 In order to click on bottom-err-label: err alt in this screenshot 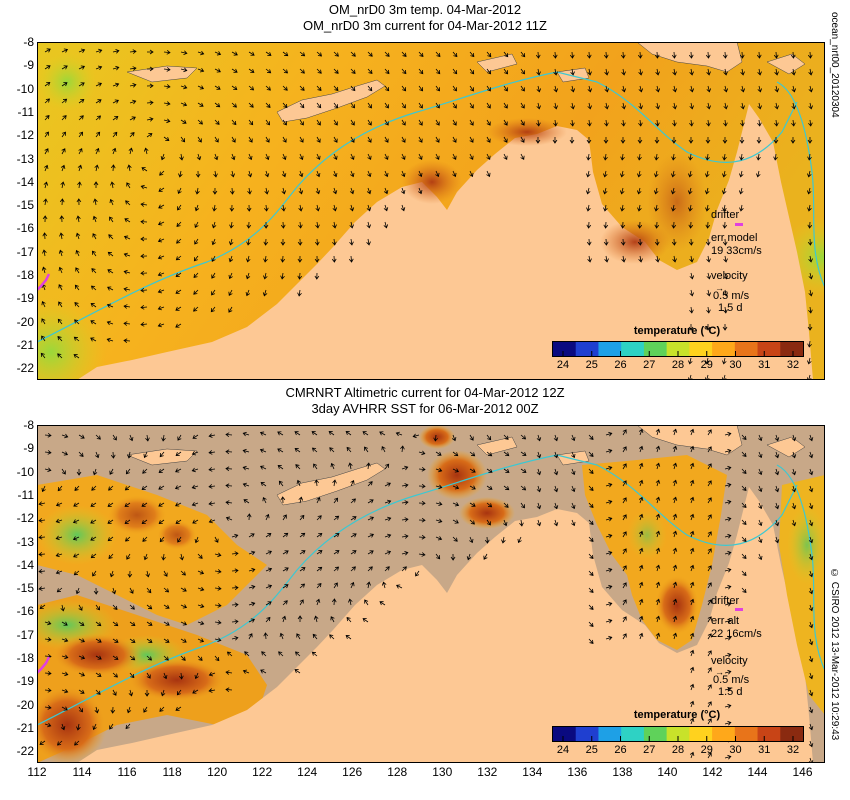, I will do `click(725, 621)`.